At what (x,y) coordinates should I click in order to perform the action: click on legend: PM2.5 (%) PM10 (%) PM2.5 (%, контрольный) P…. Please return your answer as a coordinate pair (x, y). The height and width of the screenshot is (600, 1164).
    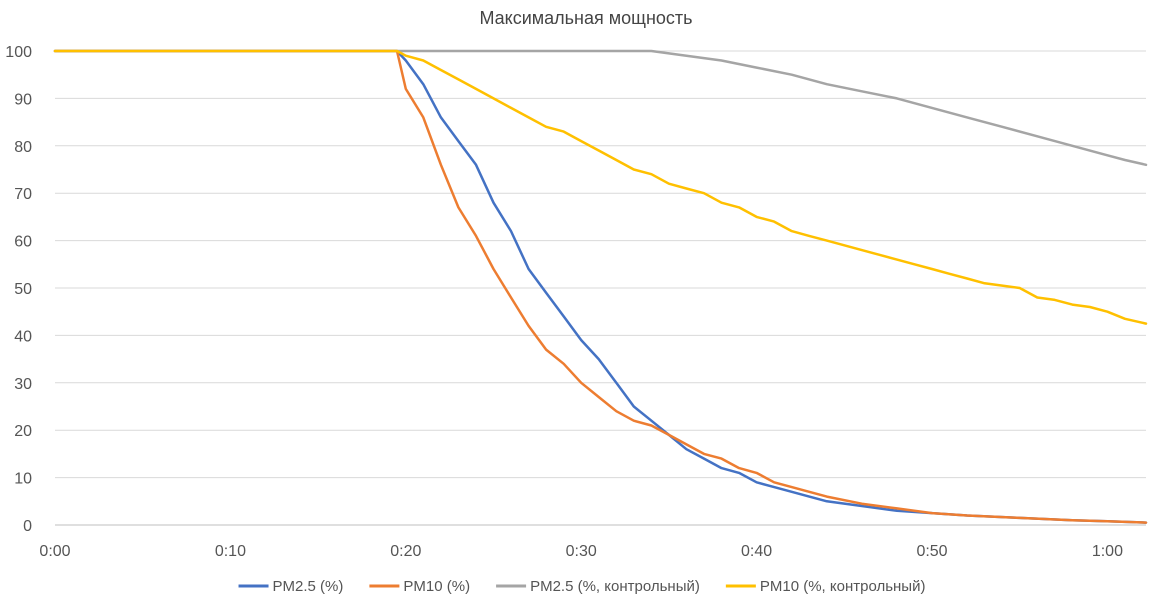
    Looking at the image, I should click on (582, 586).